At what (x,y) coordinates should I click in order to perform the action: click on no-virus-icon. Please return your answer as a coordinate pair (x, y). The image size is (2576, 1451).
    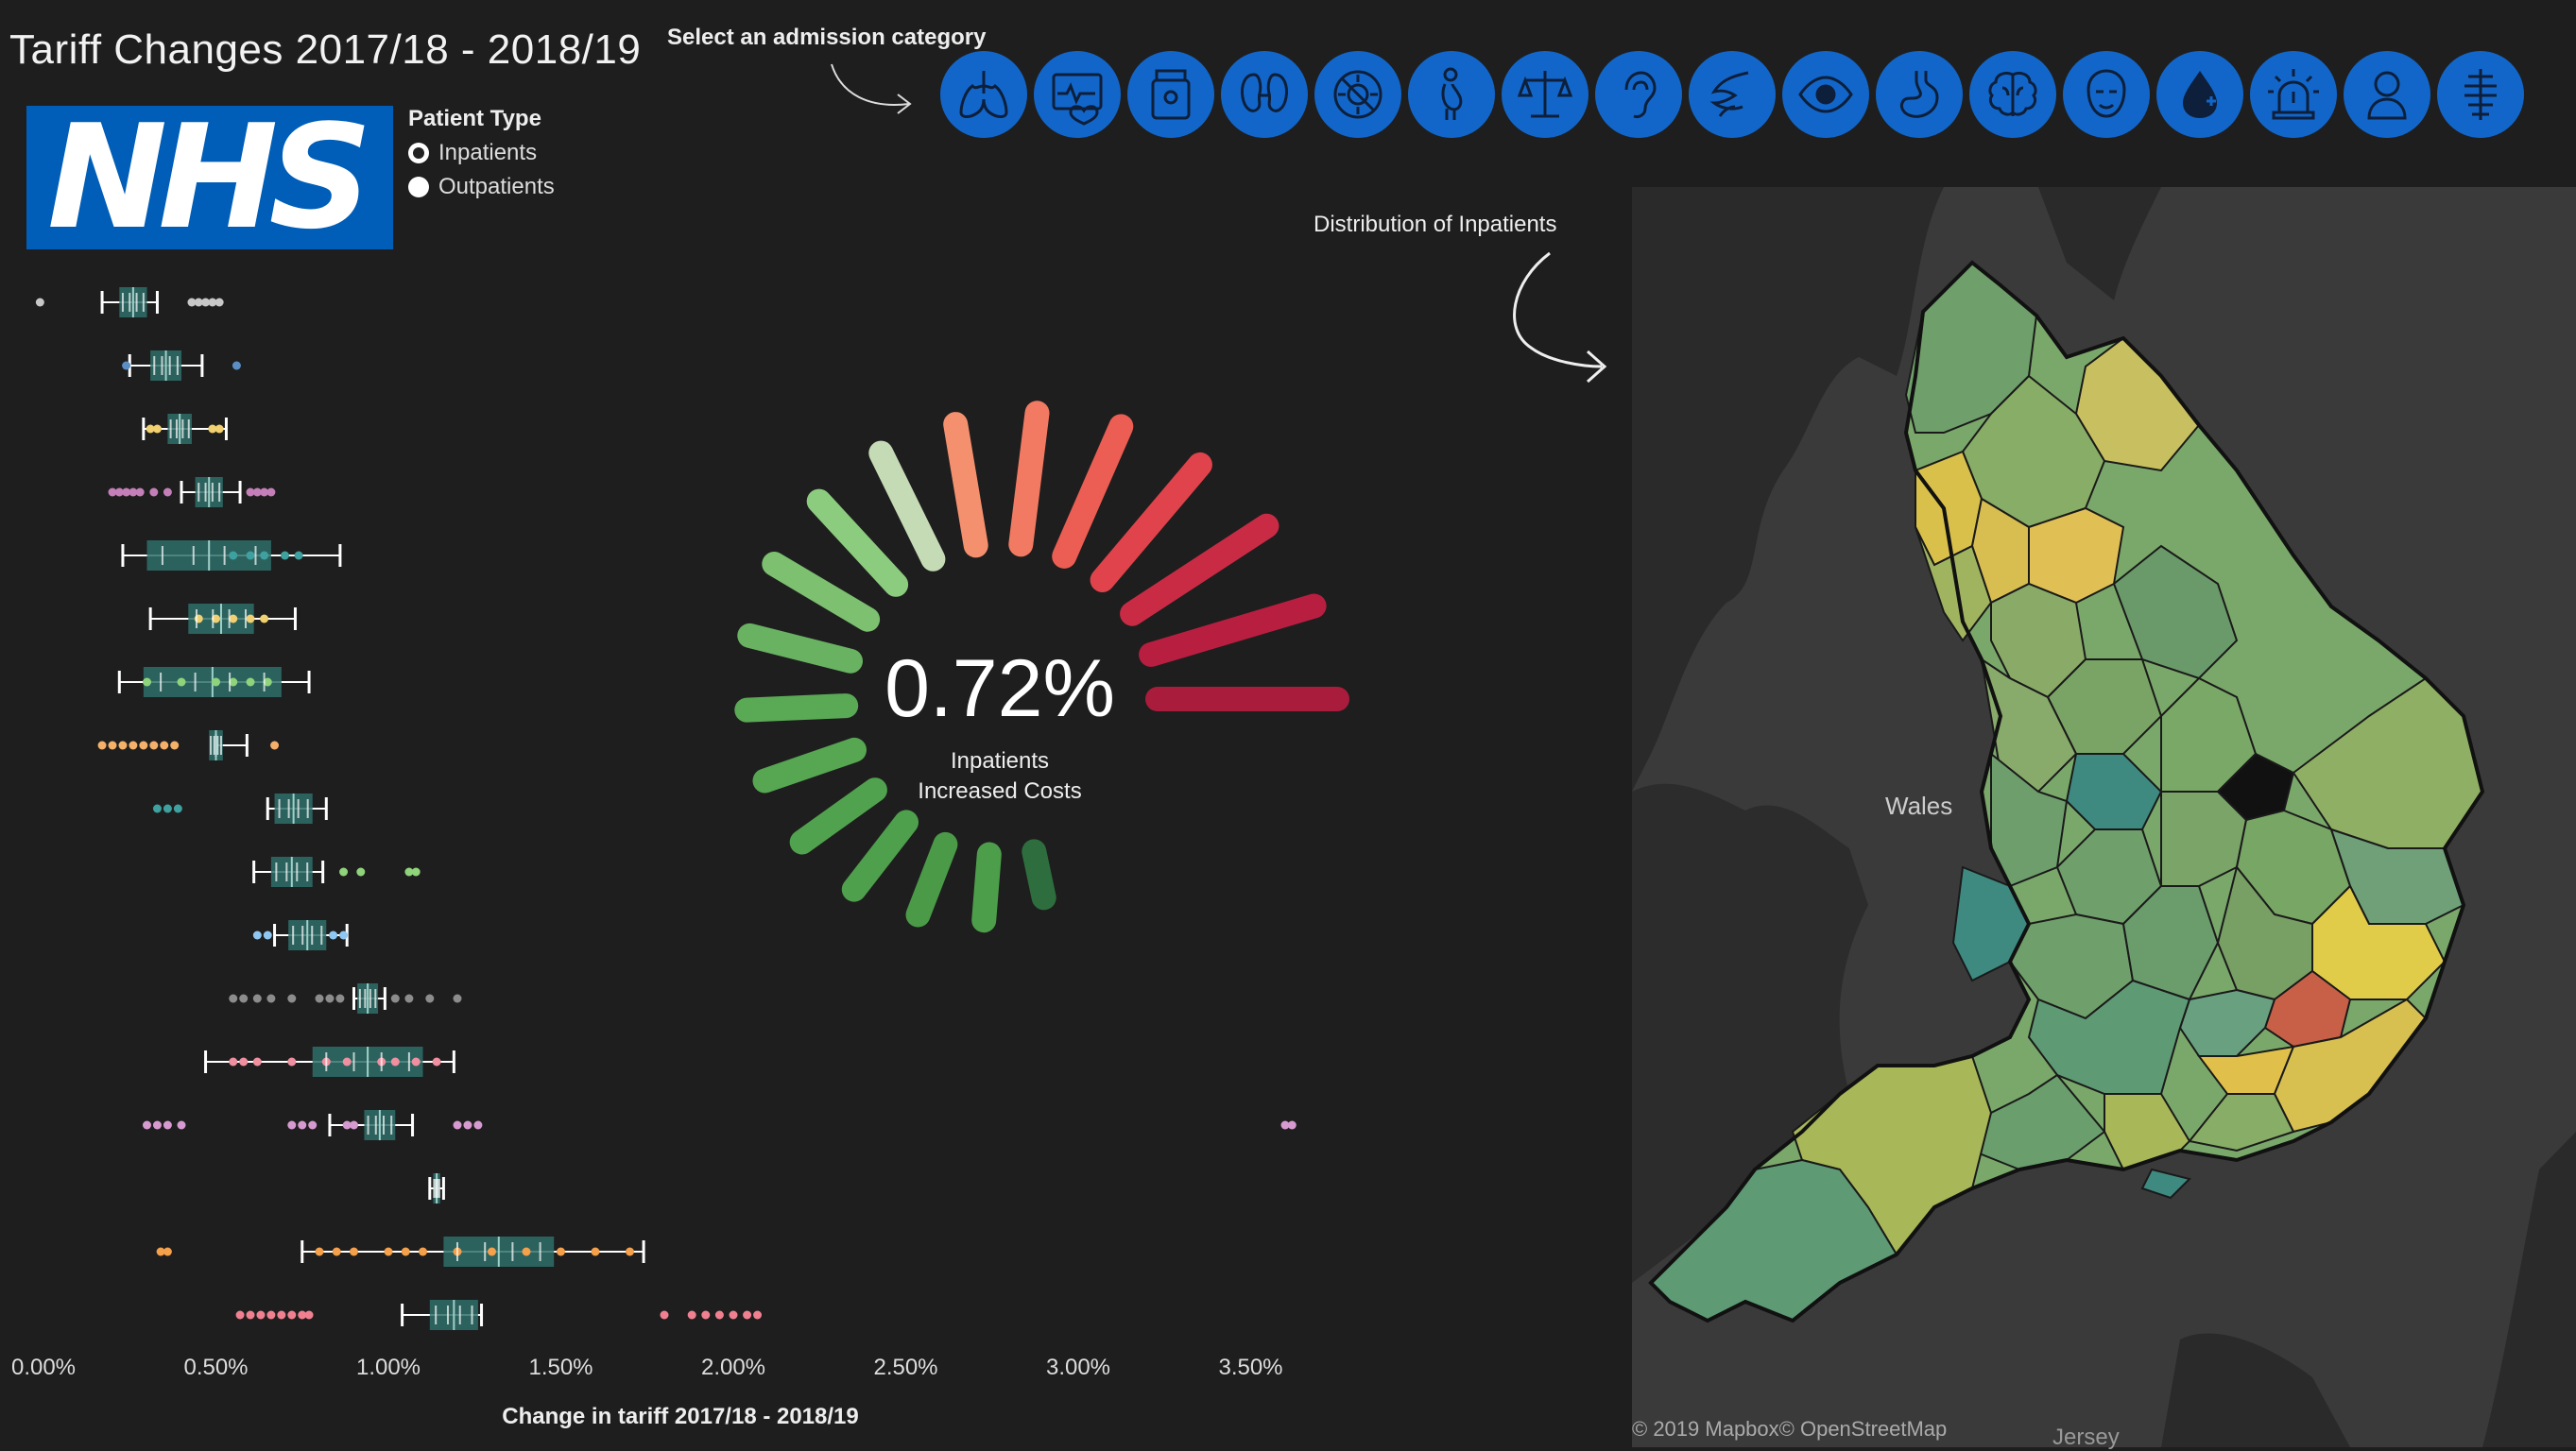
    Looking at the image, I should click on (1357, 94).